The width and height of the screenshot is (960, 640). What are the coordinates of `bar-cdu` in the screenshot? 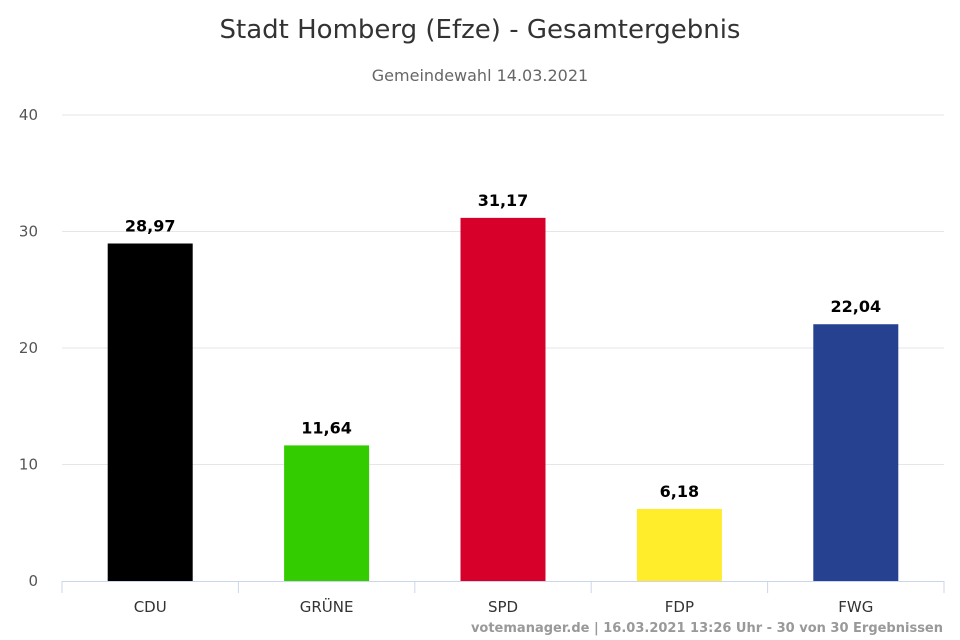 It's located at (150, 412).